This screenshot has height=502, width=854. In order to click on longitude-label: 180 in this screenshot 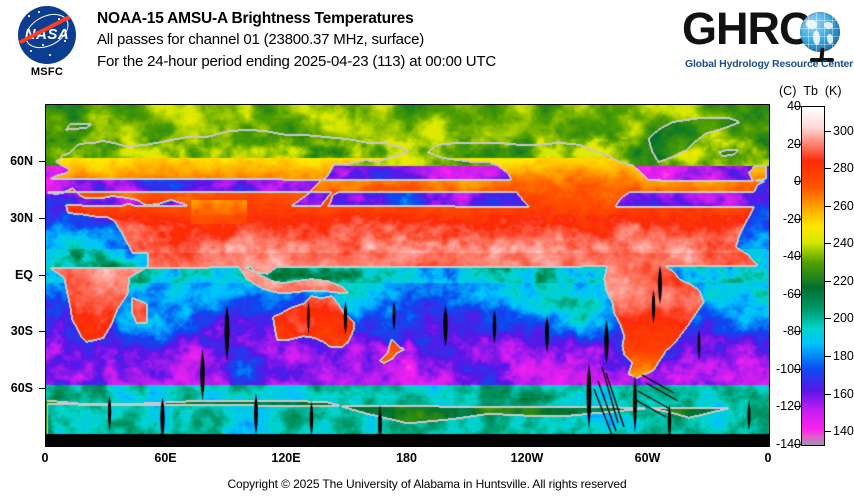, I will do `click(406, 458)`.